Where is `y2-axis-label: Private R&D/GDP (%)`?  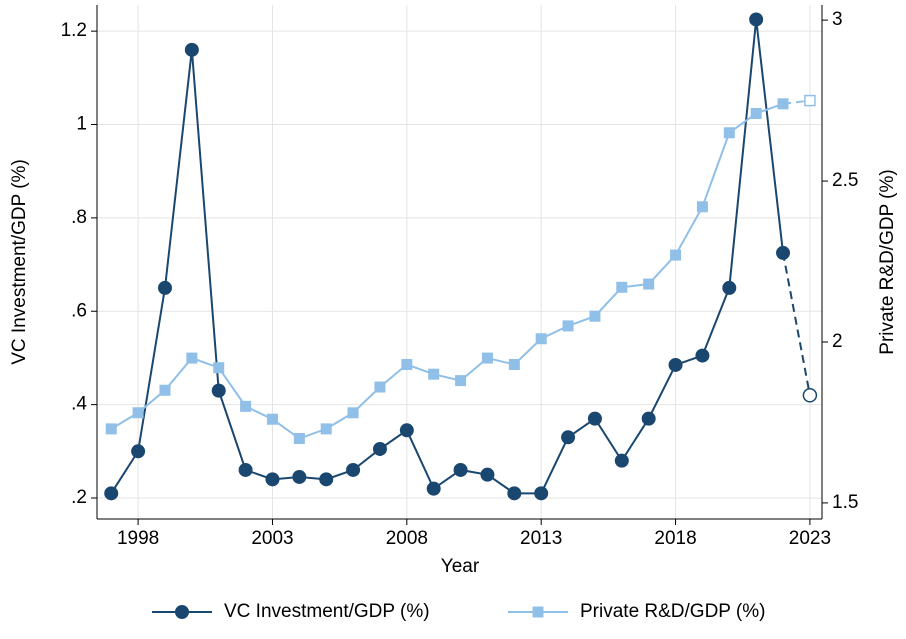
y2-axis-label: Private R&D/GDP (%) is located at coordinates (887, 261).